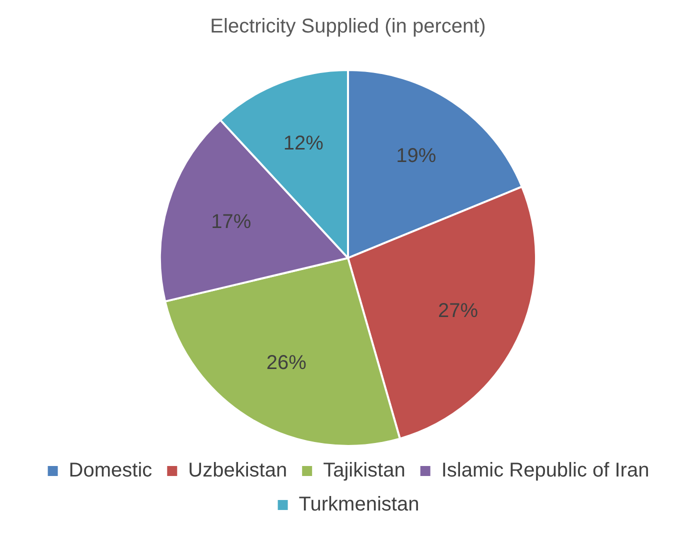 The image size is (696, 535). Describe the element at coordinates (458, 311) in the screenshot. I see `data-label: 27%` at that location.